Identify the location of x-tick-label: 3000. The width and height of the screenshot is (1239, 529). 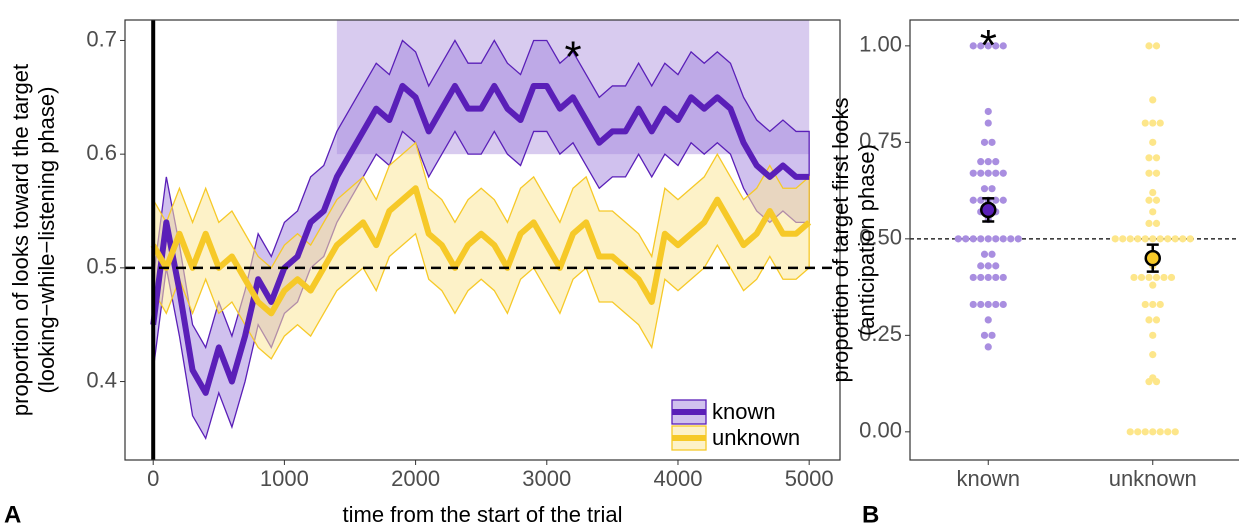
(546, 478).